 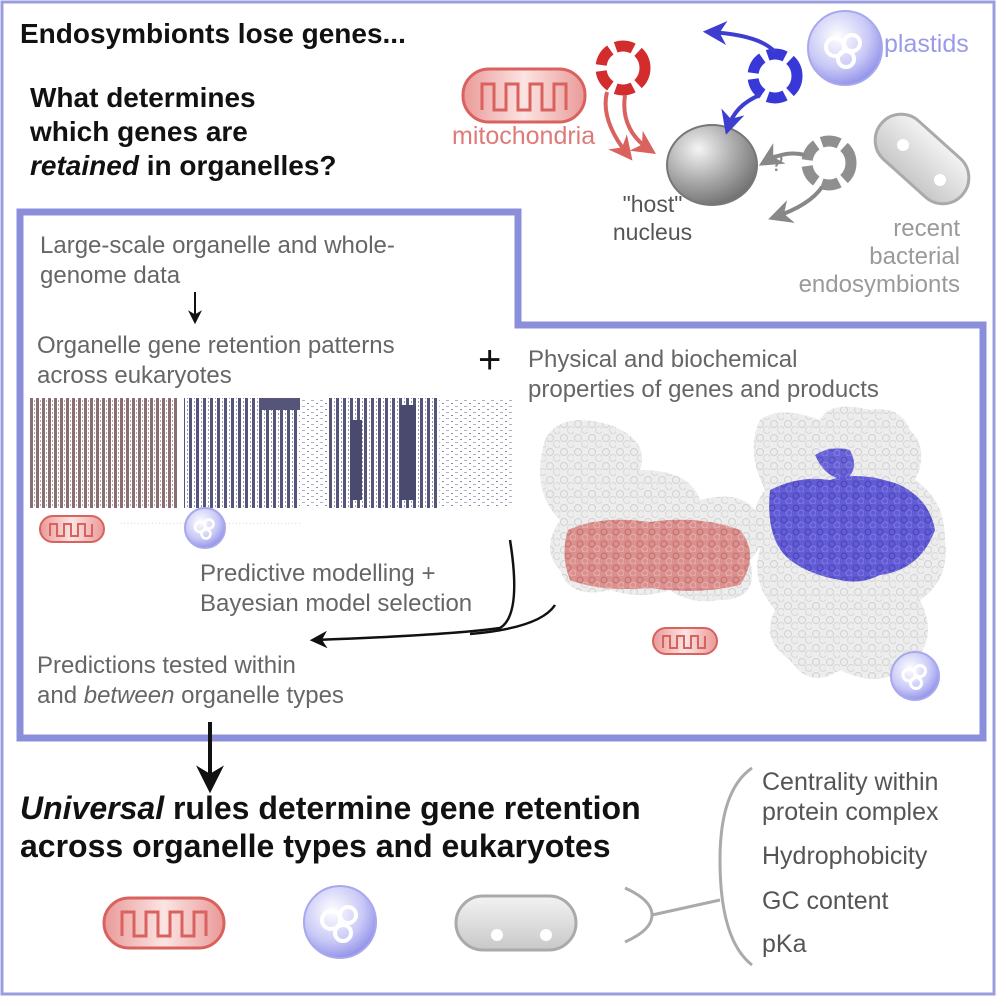 What do you see at coordinates (796, 204) in the screenshot?
I see `bacteria-loss-arrow` at bounding box center [796, 204].